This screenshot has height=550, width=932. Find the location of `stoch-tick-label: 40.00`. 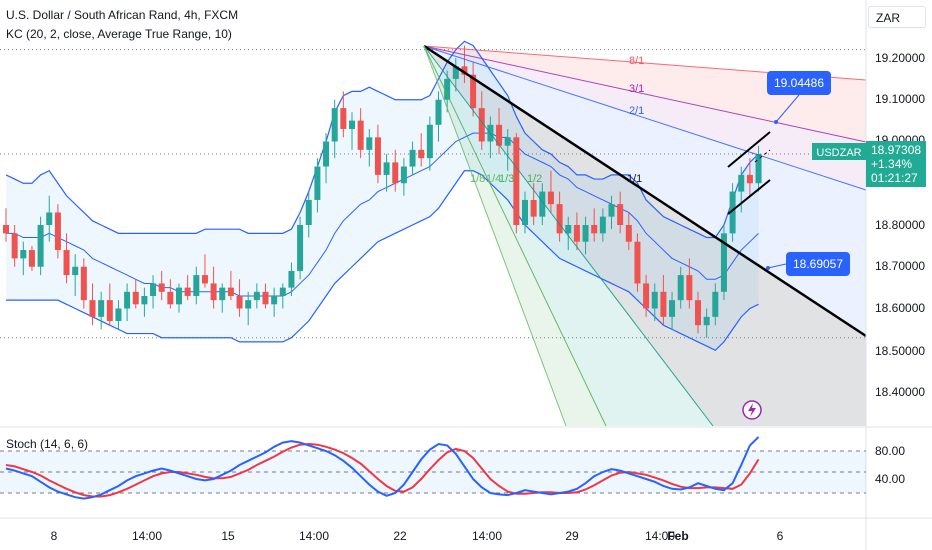

stoch-tick-label: 40.00 is located at coordinates (890, 479).